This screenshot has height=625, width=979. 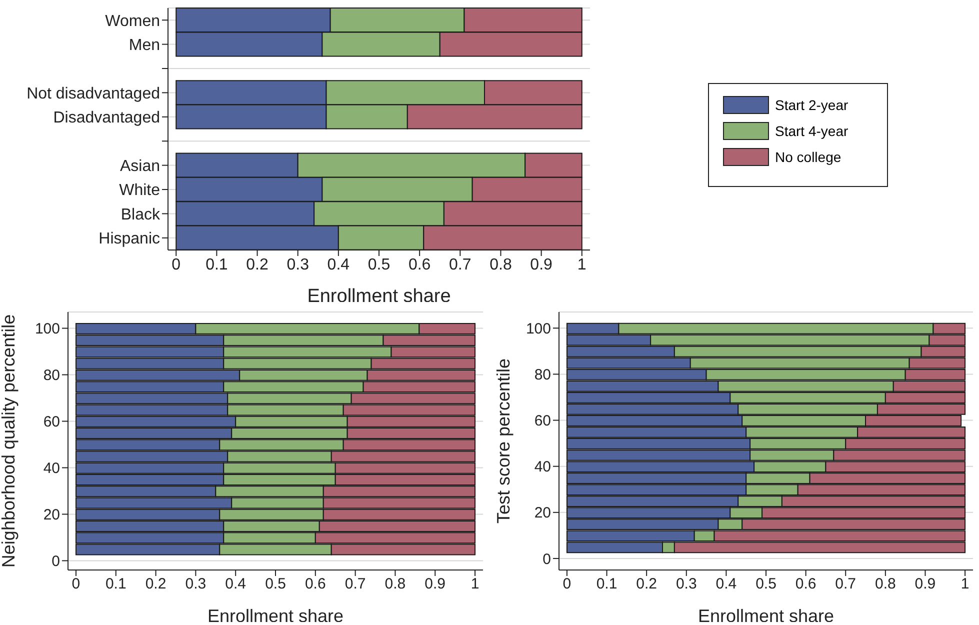 I want to click on y-tick-label: White, so click(x=139, y=191).